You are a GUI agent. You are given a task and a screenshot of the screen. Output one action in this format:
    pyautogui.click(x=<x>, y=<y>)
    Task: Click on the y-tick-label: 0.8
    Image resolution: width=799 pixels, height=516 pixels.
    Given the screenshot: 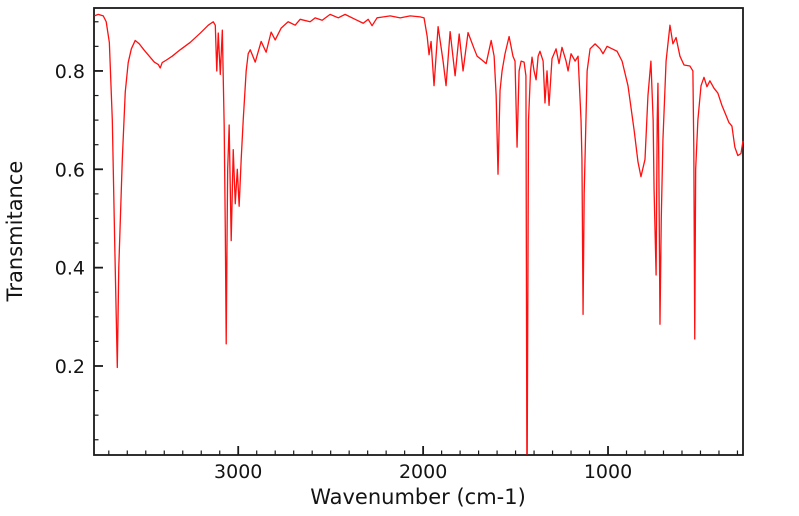 What is the action you would take?
    pyautogui.click(x=70, y=72)
    